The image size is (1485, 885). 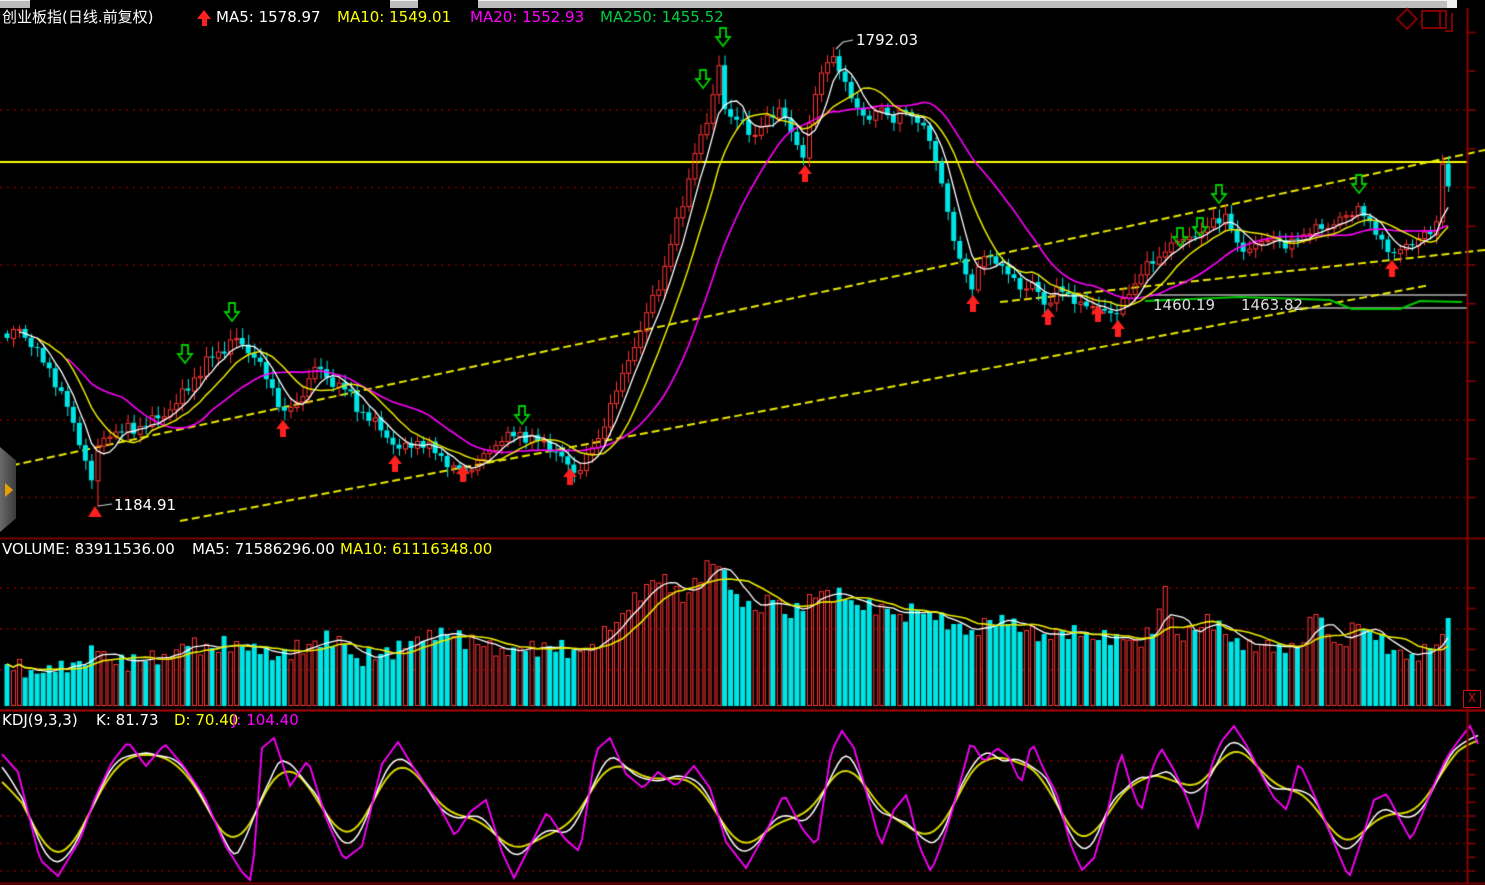 I want to click on corner-mark-icon, so click(x=1449, y=22).